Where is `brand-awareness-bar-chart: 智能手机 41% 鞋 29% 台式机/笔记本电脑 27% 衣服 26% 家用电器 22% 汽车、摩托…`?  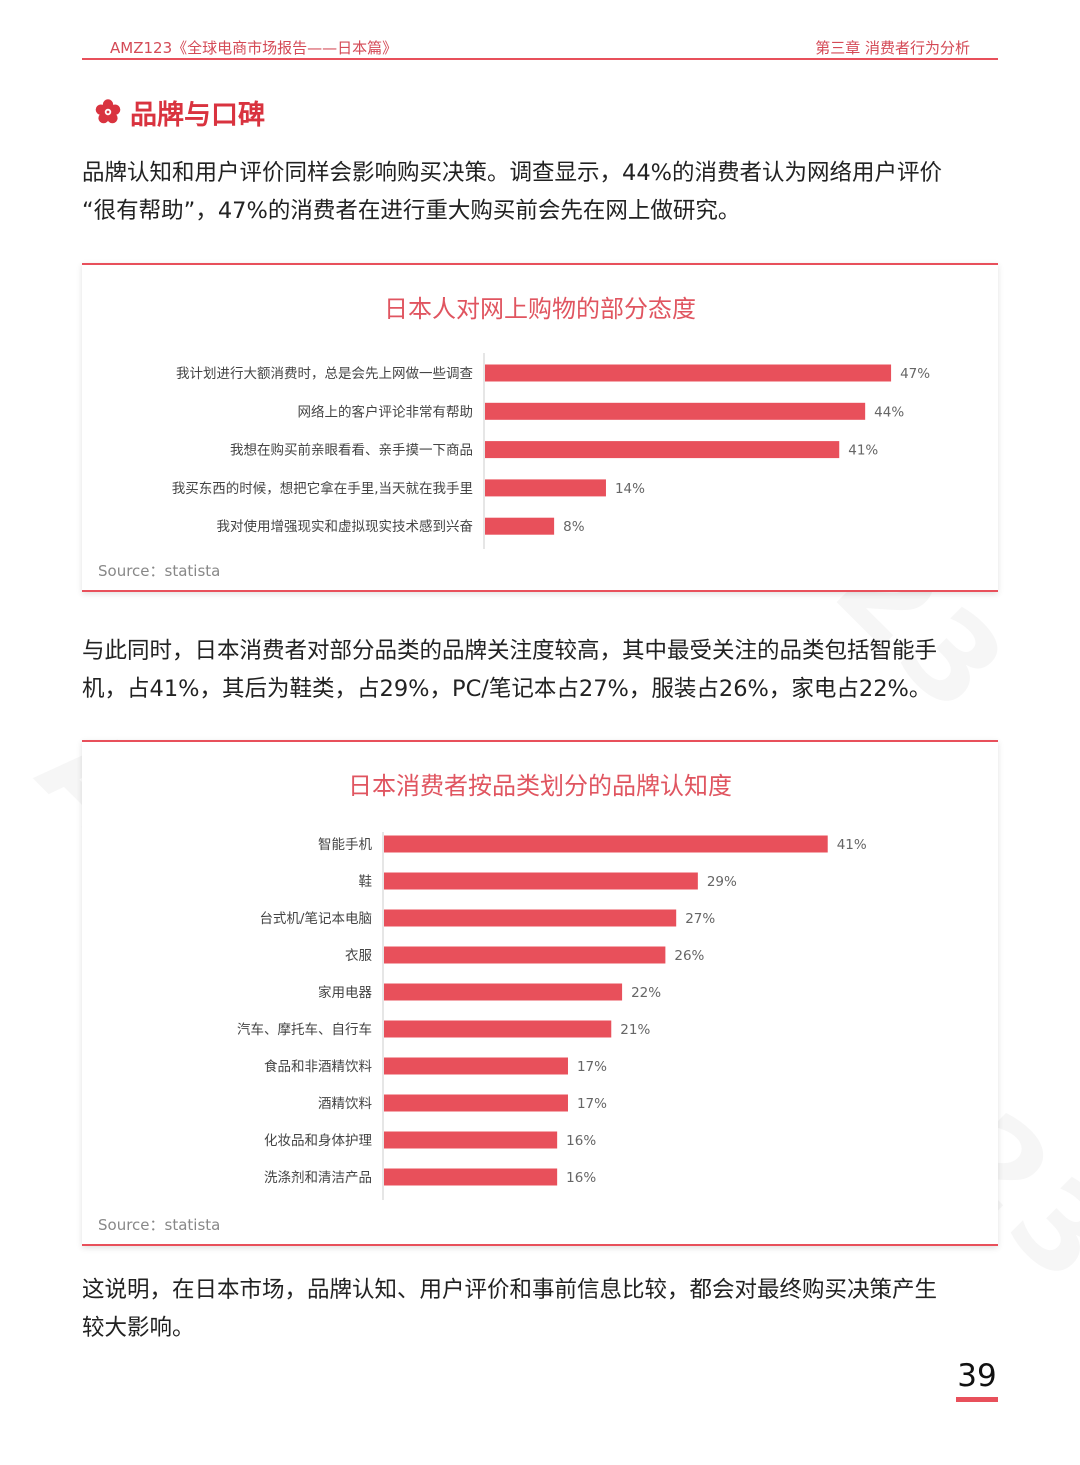
brand-awareness-bar-chart: 智能手机 41% 鞋 29% 台式机/笔记本电脑 27% 衣服 26% 家用电器 22% 汽车、摩托… is located at coordinates (552, 1016).